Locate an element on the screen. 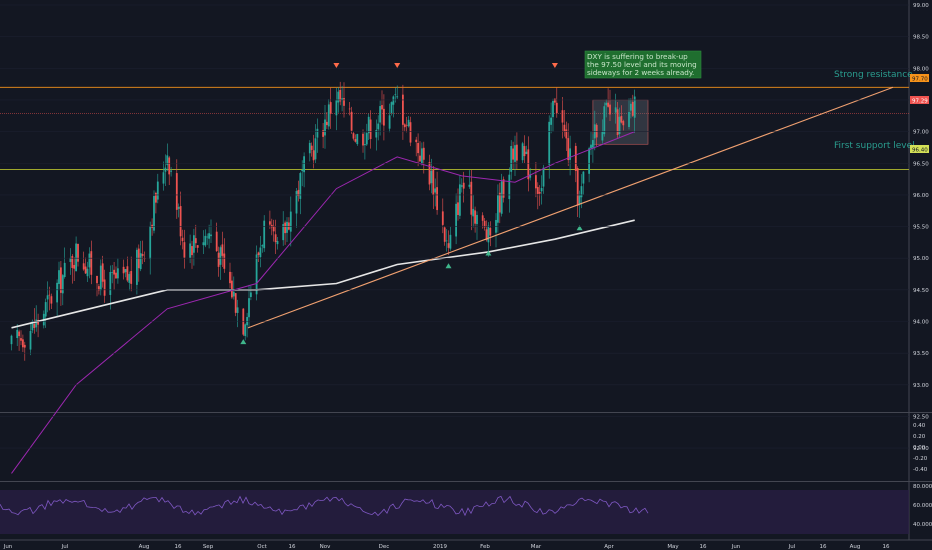  osc1-tick-label: -0.40 is located at coordinates (920, 470).